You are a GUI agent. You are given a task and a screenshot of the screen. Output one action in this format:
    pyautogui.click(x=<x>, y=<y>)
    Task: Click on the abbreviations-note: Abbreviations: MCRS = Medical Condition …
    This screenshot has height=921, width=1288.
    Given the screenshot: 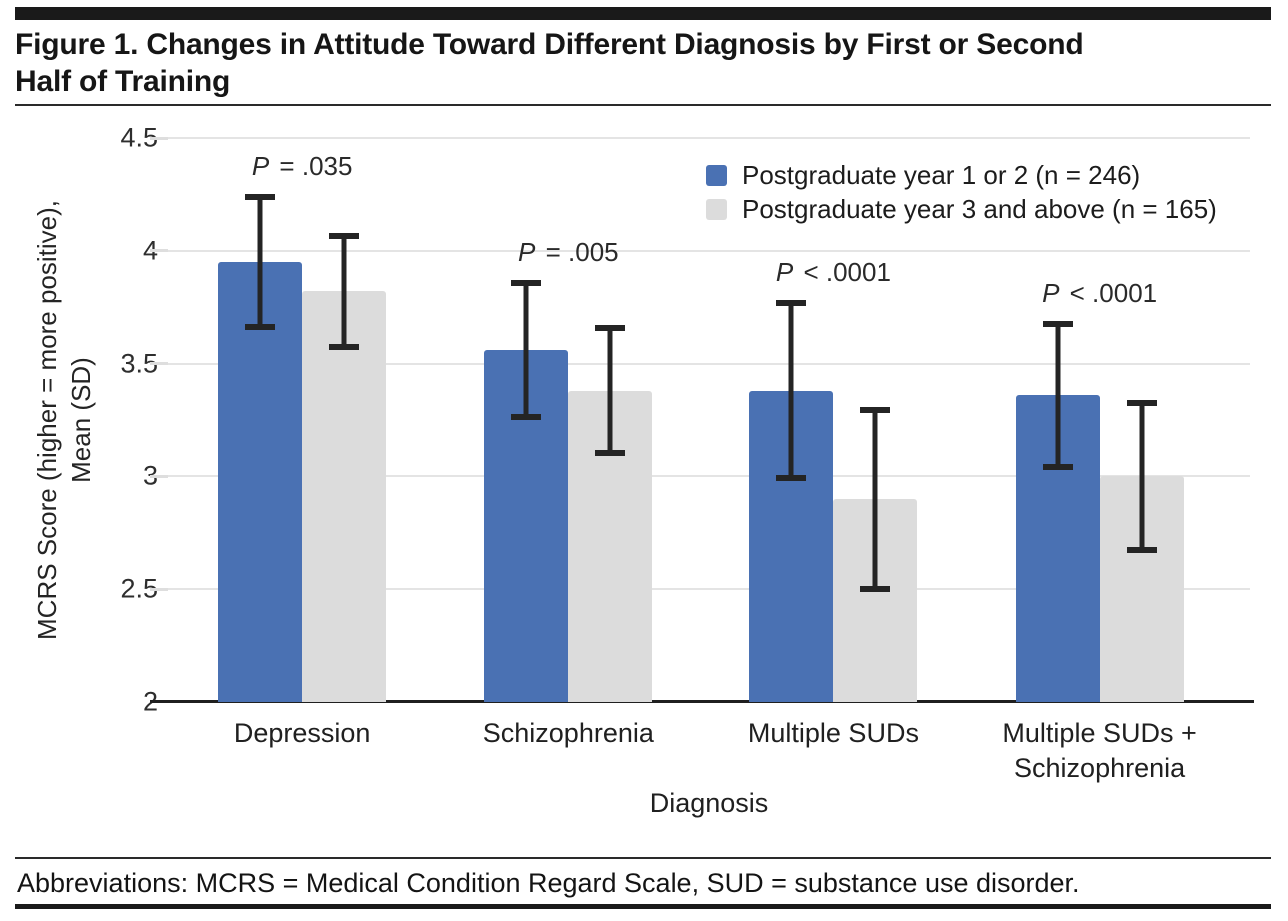 What is the action you would take?
    pyautogui.click(x=548, y=883)
    